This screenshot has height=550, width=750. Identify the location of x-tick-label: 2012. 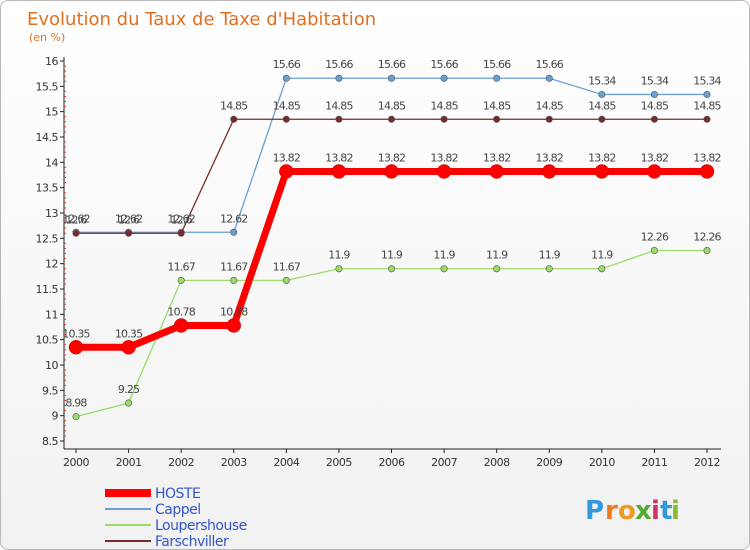
(707, 462).